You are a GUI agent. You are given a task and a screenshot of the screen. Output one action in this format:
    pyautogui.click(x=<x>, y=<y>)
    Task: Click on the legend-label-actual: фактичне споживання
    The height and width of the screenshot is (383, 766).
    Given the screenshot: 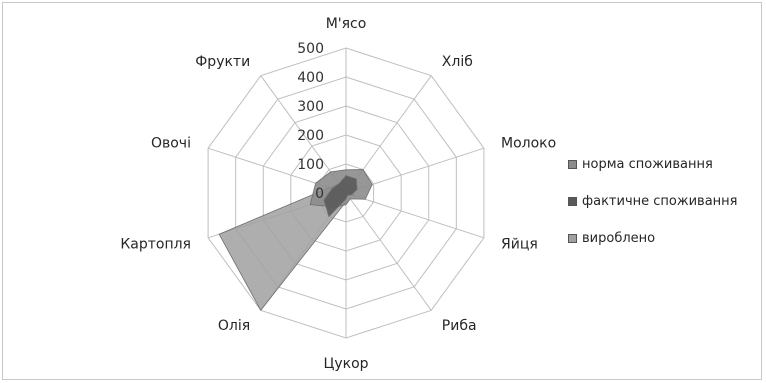 What is the action you would take?
    pyautogui.click(x=660, y=201)
    